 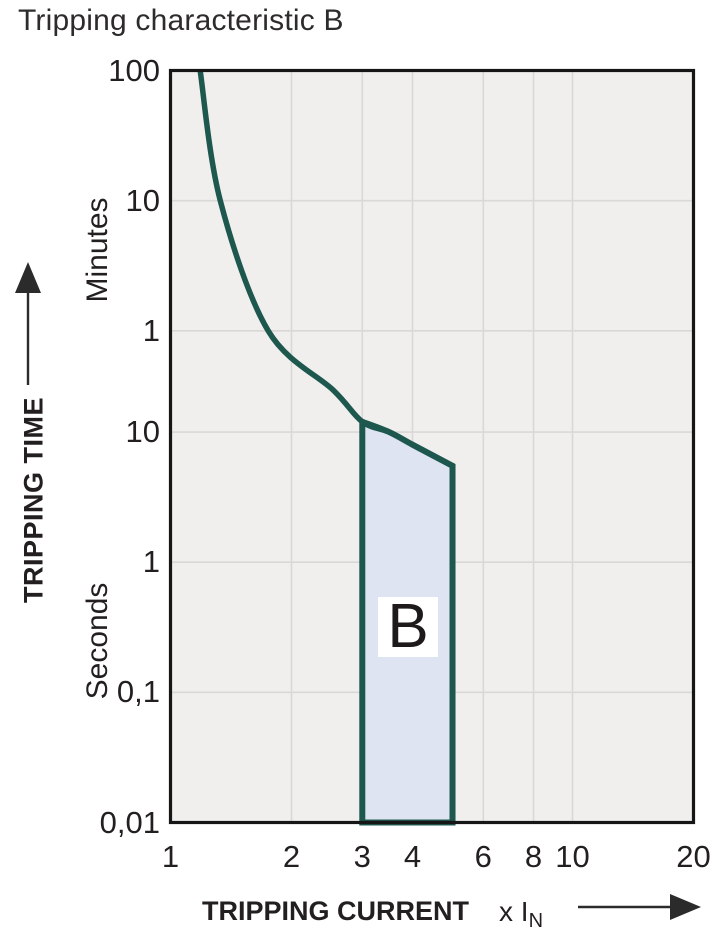 I want to click on x-axis-unit: x IN, so click(x=521, y=914).